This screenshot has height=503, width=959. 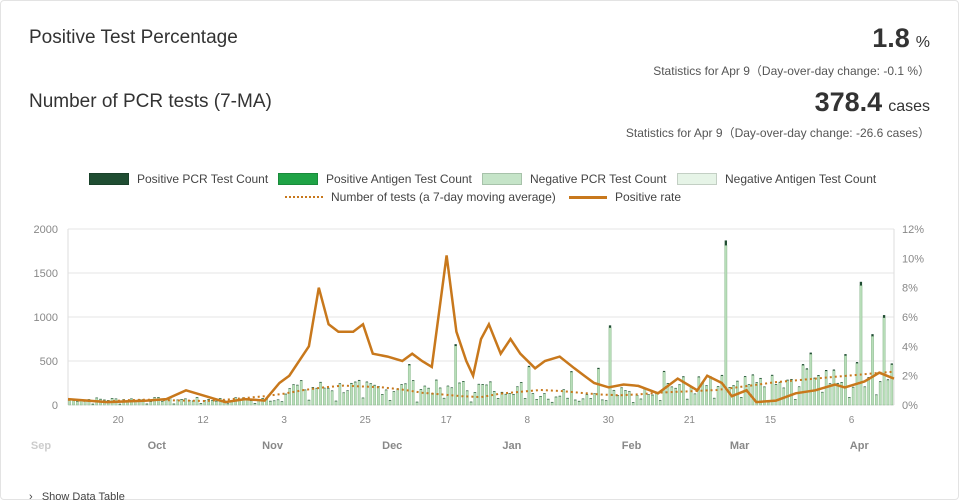 What do you see at coordinates (574, 179) in the screenshot?
I see `legend-negative-pcr: Negative PCR Test Count` at bounding box center [574, 179].